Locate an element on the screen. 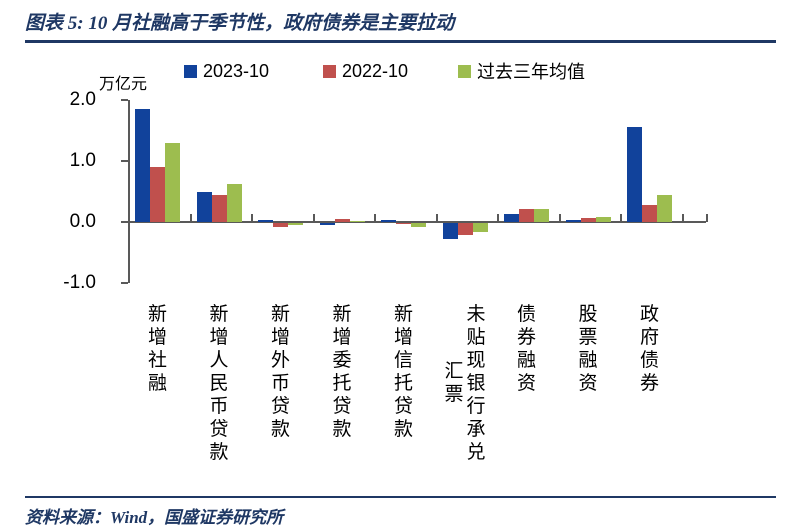  bar-2022-10-未贴现银行承兑汇票 is located at coordinates (465, 229).